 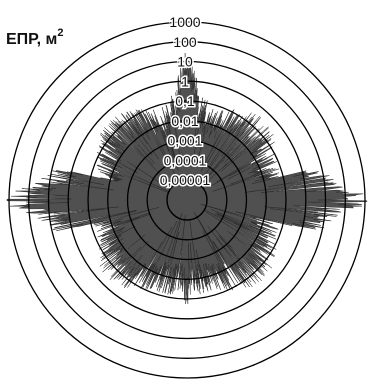 What do you see at coordinates (185, 42) in the screenshot?
I see `radial-tick-label: 100` at bounding box center [185, 42].